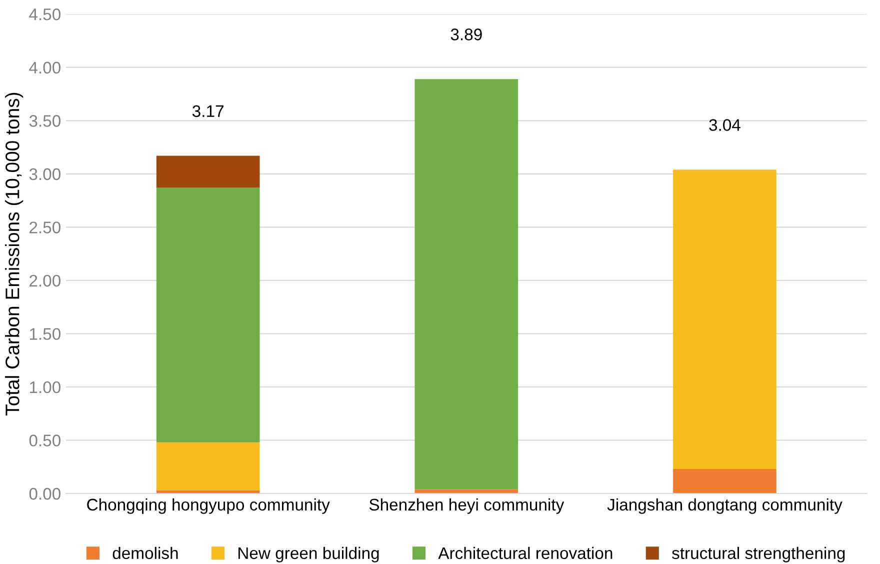  What do you see at coordinates (466, 506) in the screenshot?
I see `x-tick-label: Shenzhen heyi community` at bounding box center [466, 506].